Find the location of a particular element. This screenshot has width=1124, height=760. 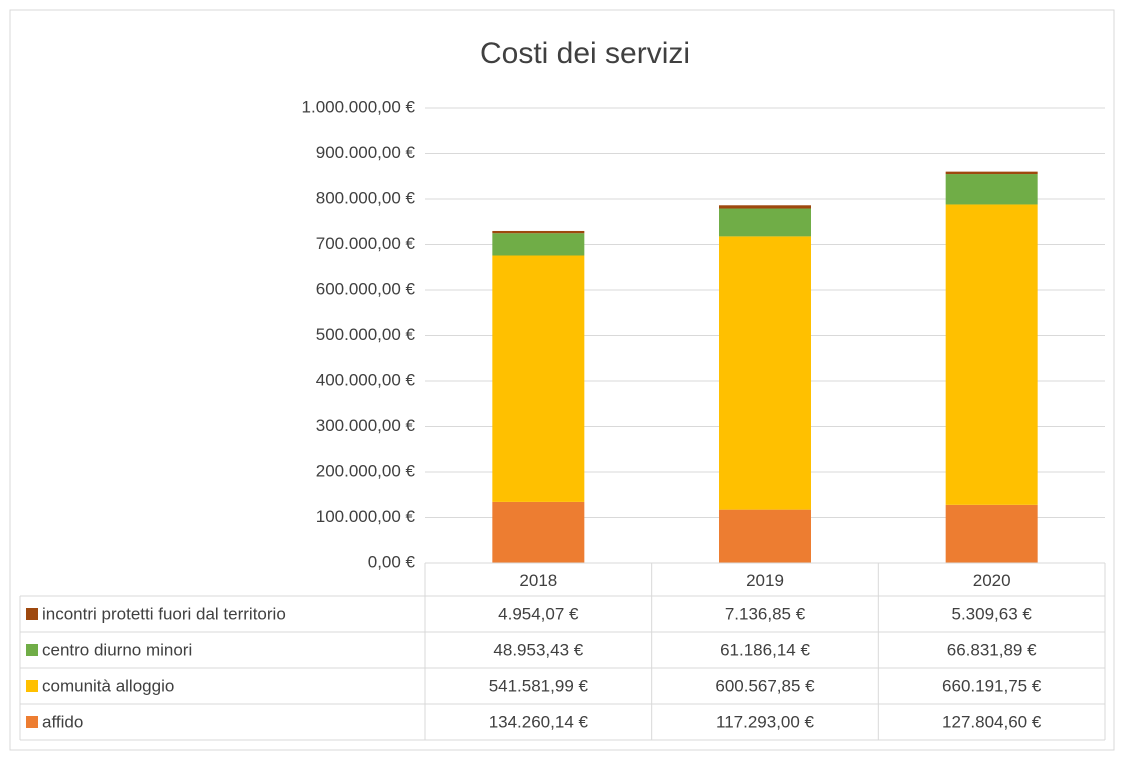

table-value: 66.831,89 € is located at coordinates (992, 649).